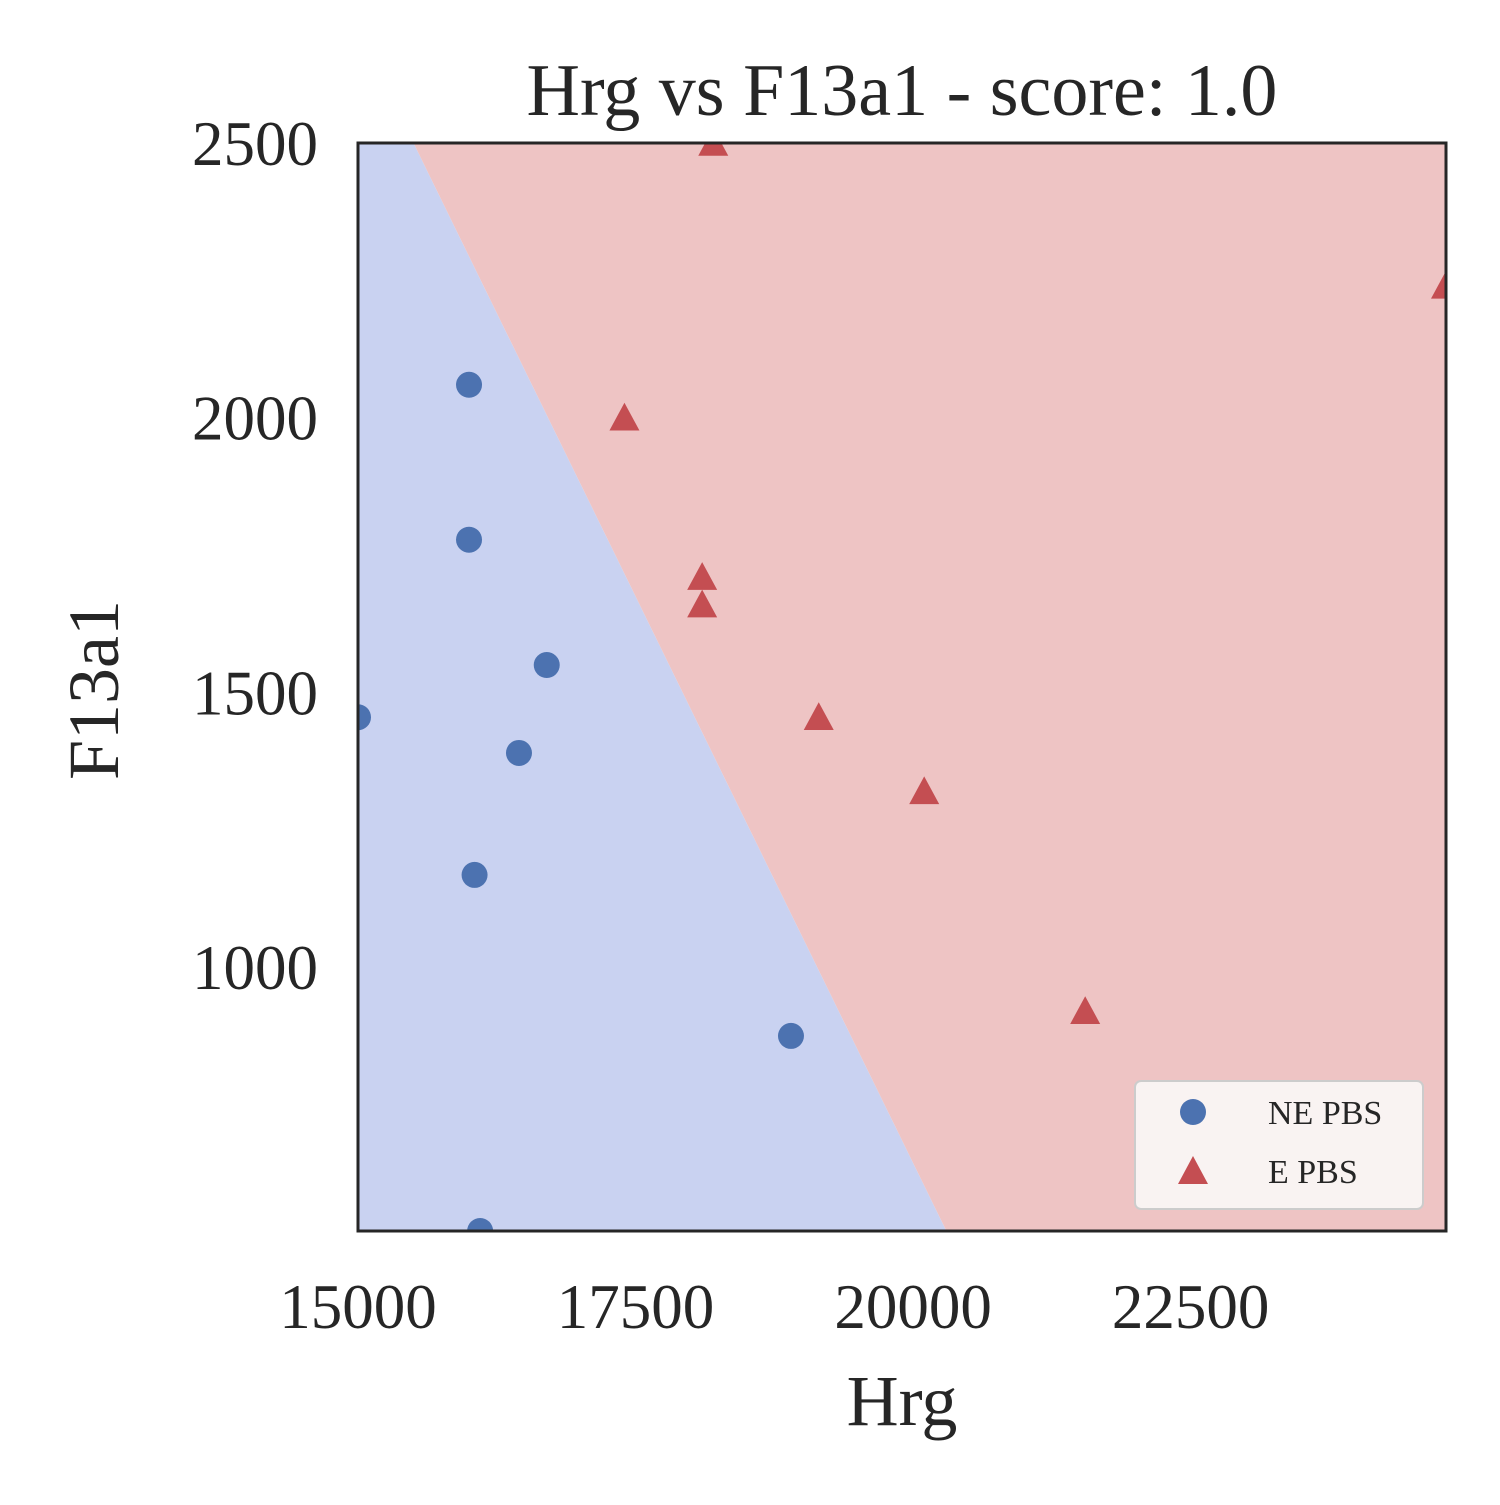 Image resolution: width=1500 pixels, height=1505 pixels. Describe the element at coordinates (255, 693) in the screenshot. I see `y-tick-label: 1500` at that location.